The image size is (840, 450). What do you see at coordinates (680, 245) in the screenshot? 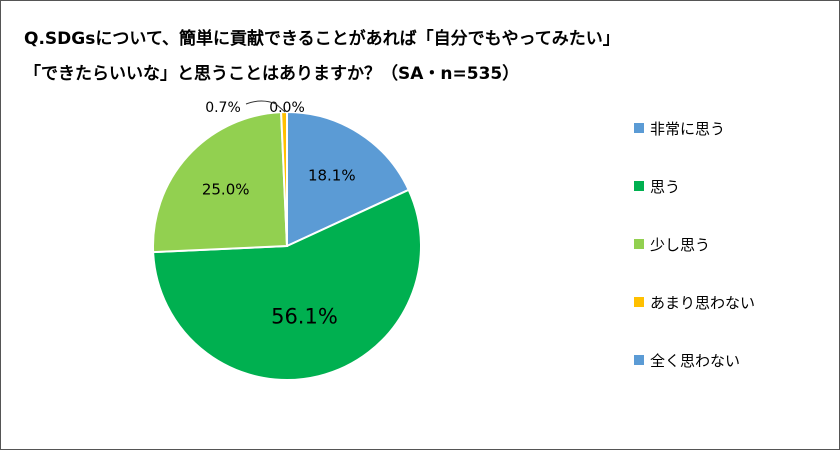
I see `legend-label: 少し思う` at bounding box center [680, 245].